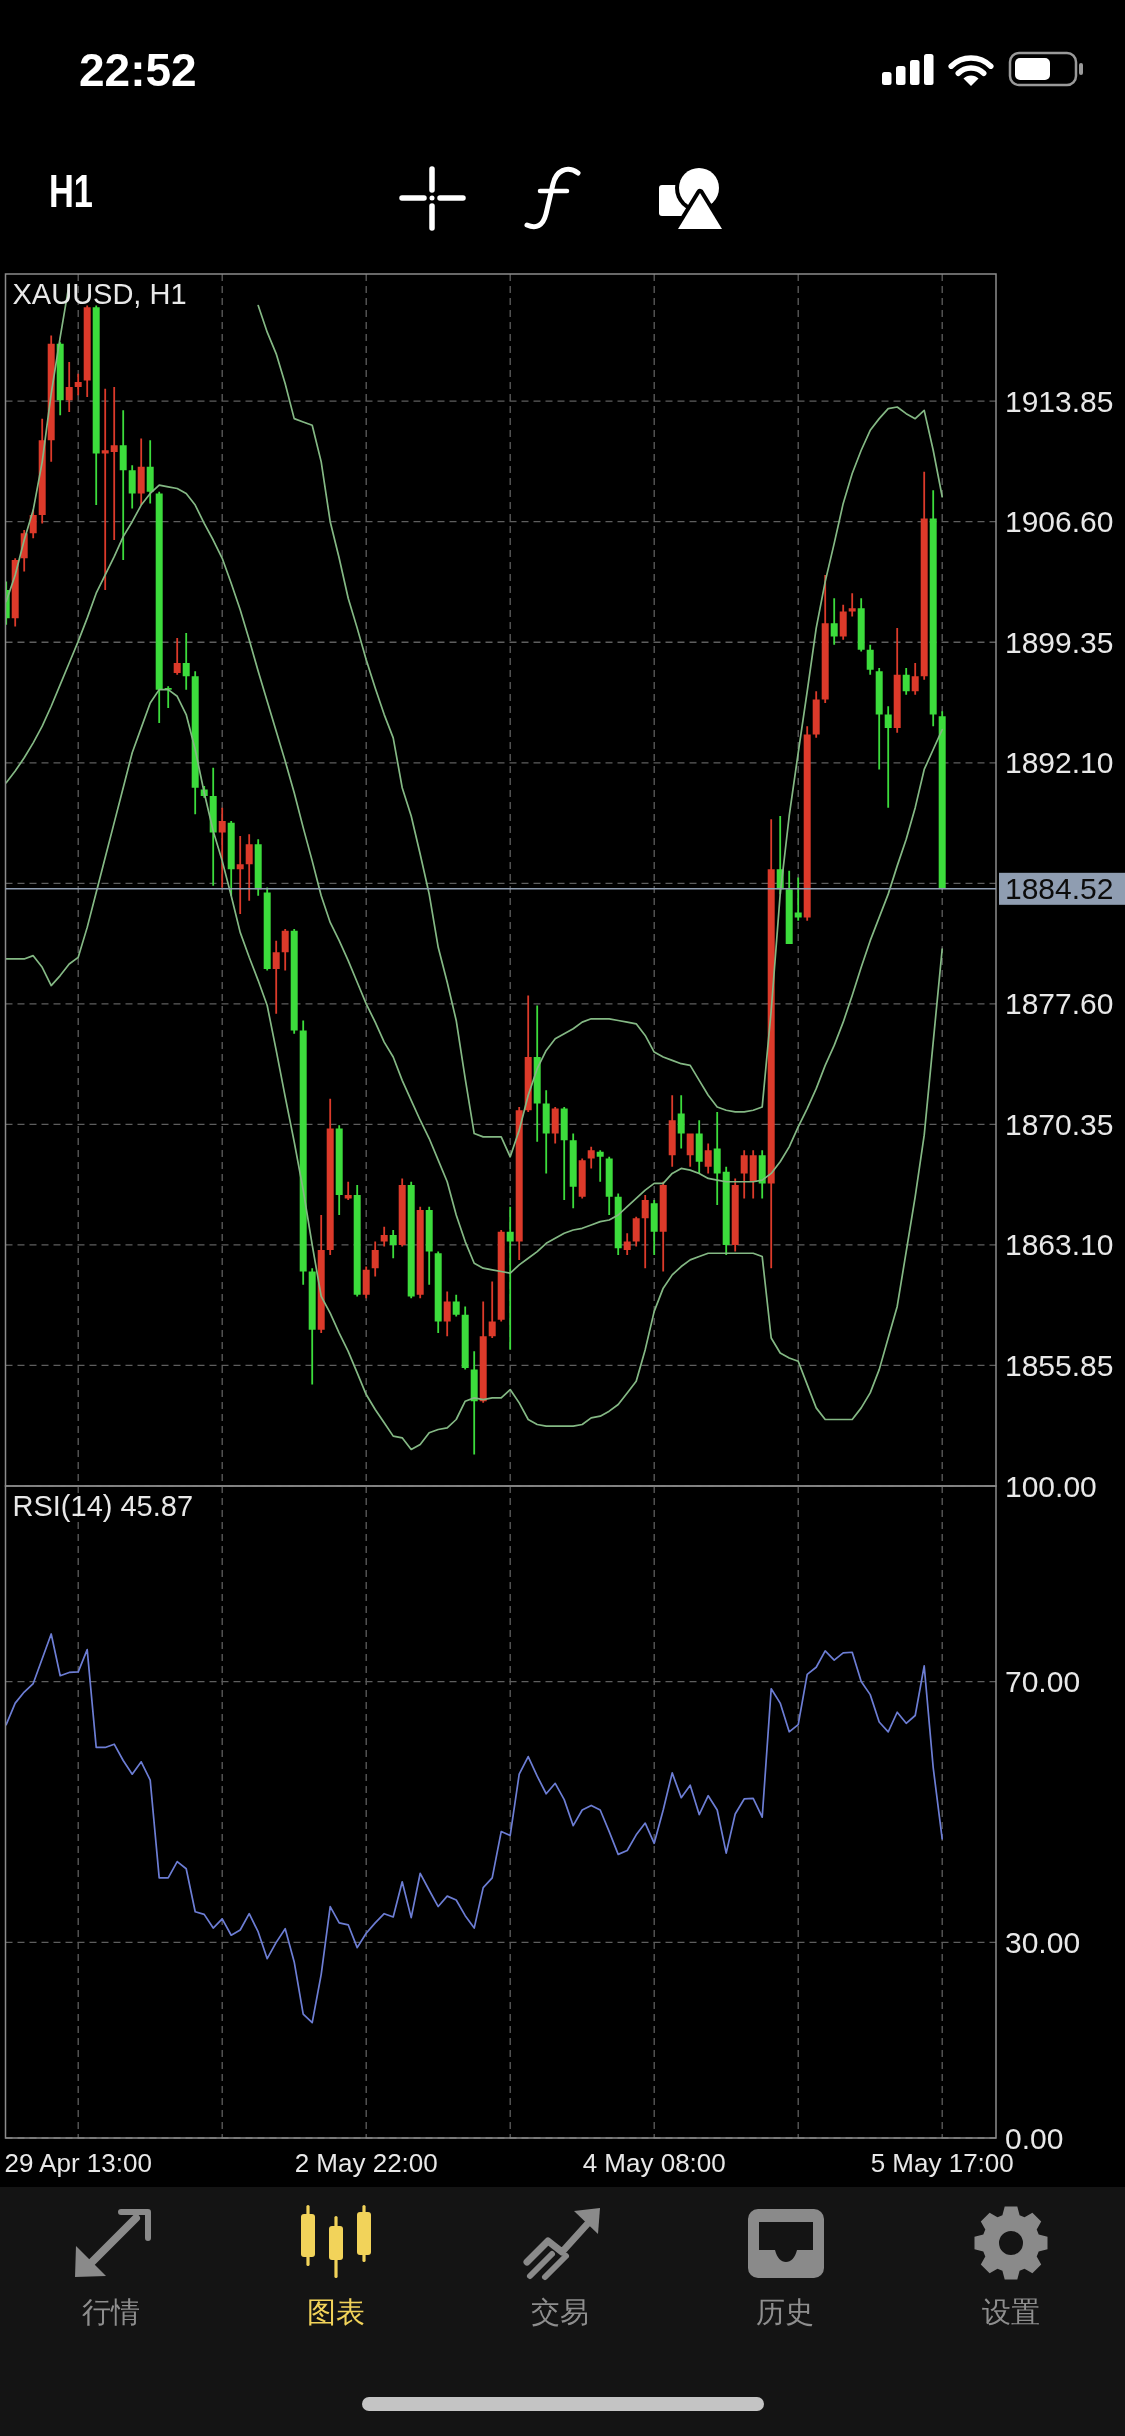 The image size is (1125, 2436). Describe the element at coordinates (1059, 1365) in the screenshot. I see `y-tick-label: 1855.85` at that location.